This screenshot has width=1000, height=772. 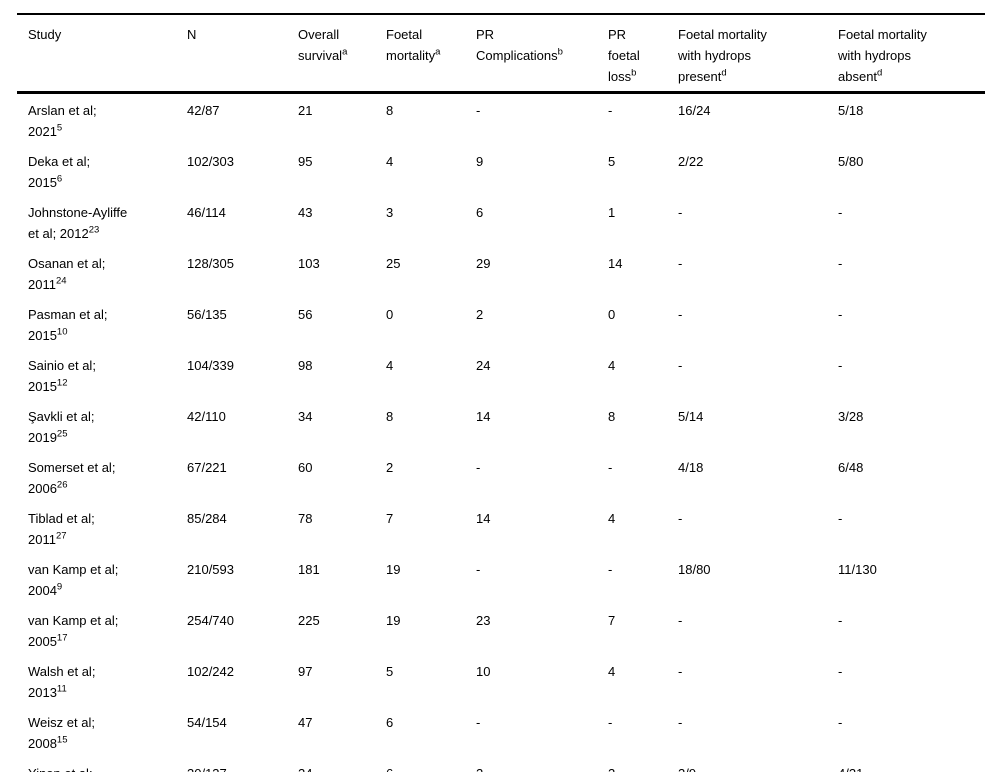 I want to click on table-row: Arslan et al; 20215 42/87 21 8 - - 16/24 5/18, so click(x=501, y=119).